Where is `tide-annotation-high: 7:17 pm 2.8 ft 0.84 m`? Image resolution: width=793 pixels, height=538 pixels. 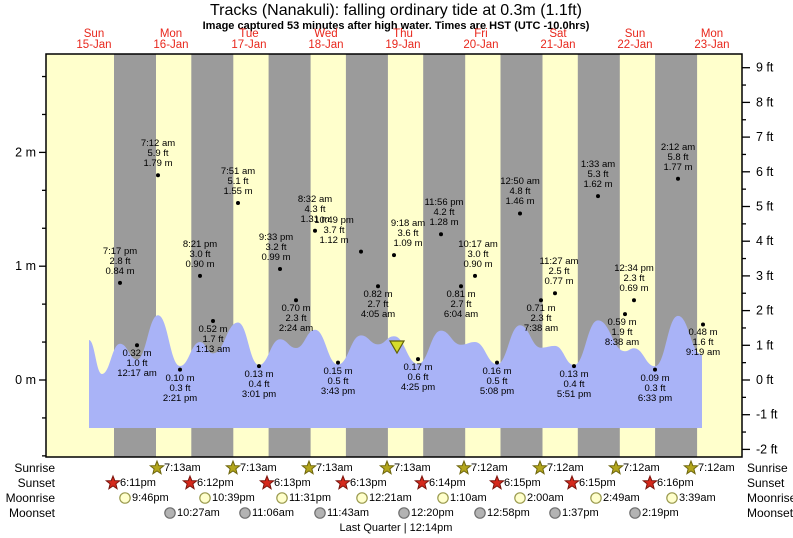
tide-annotation-high: 7:17 pm 2.8 ft 0.84 m is located at coordinates (120, 261).